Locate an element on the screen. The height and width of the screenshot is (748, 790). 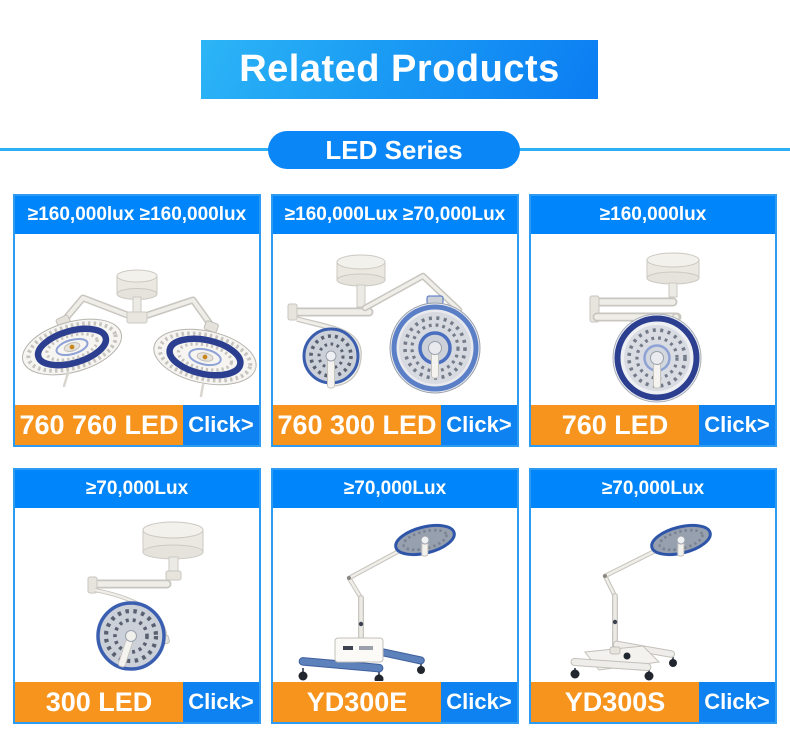
card-footer: YD300S Click> is located at coordinates (653, 702).